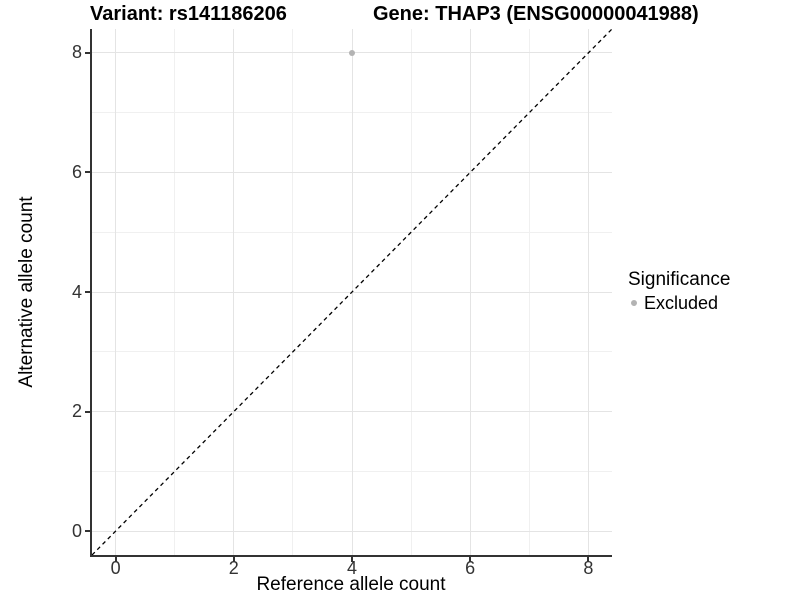 The height and width of the screenshot is (600, 800). Describe the element at coordinates (26, 292) in the screenshot. I see `y-axis-title: Alternative allele count` at that location.